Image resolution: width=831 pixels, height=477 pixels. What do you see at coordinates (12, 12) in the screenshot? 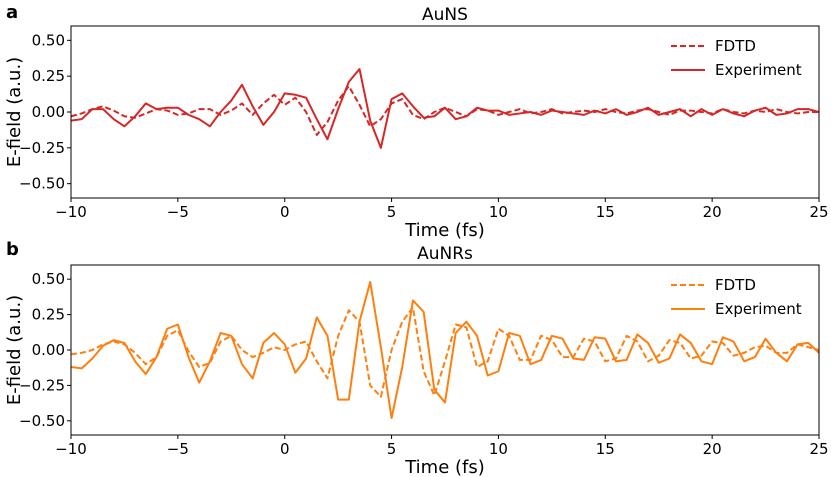
I see `panel-letter: a` at bounding box center [12, 12].